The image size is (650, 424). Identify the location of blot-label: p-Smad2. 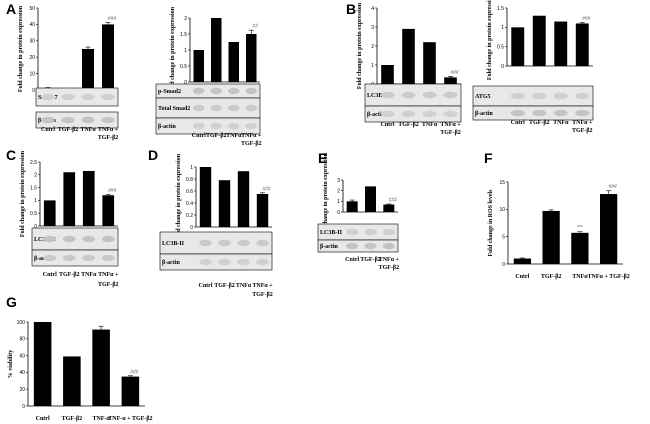
(169, 92).